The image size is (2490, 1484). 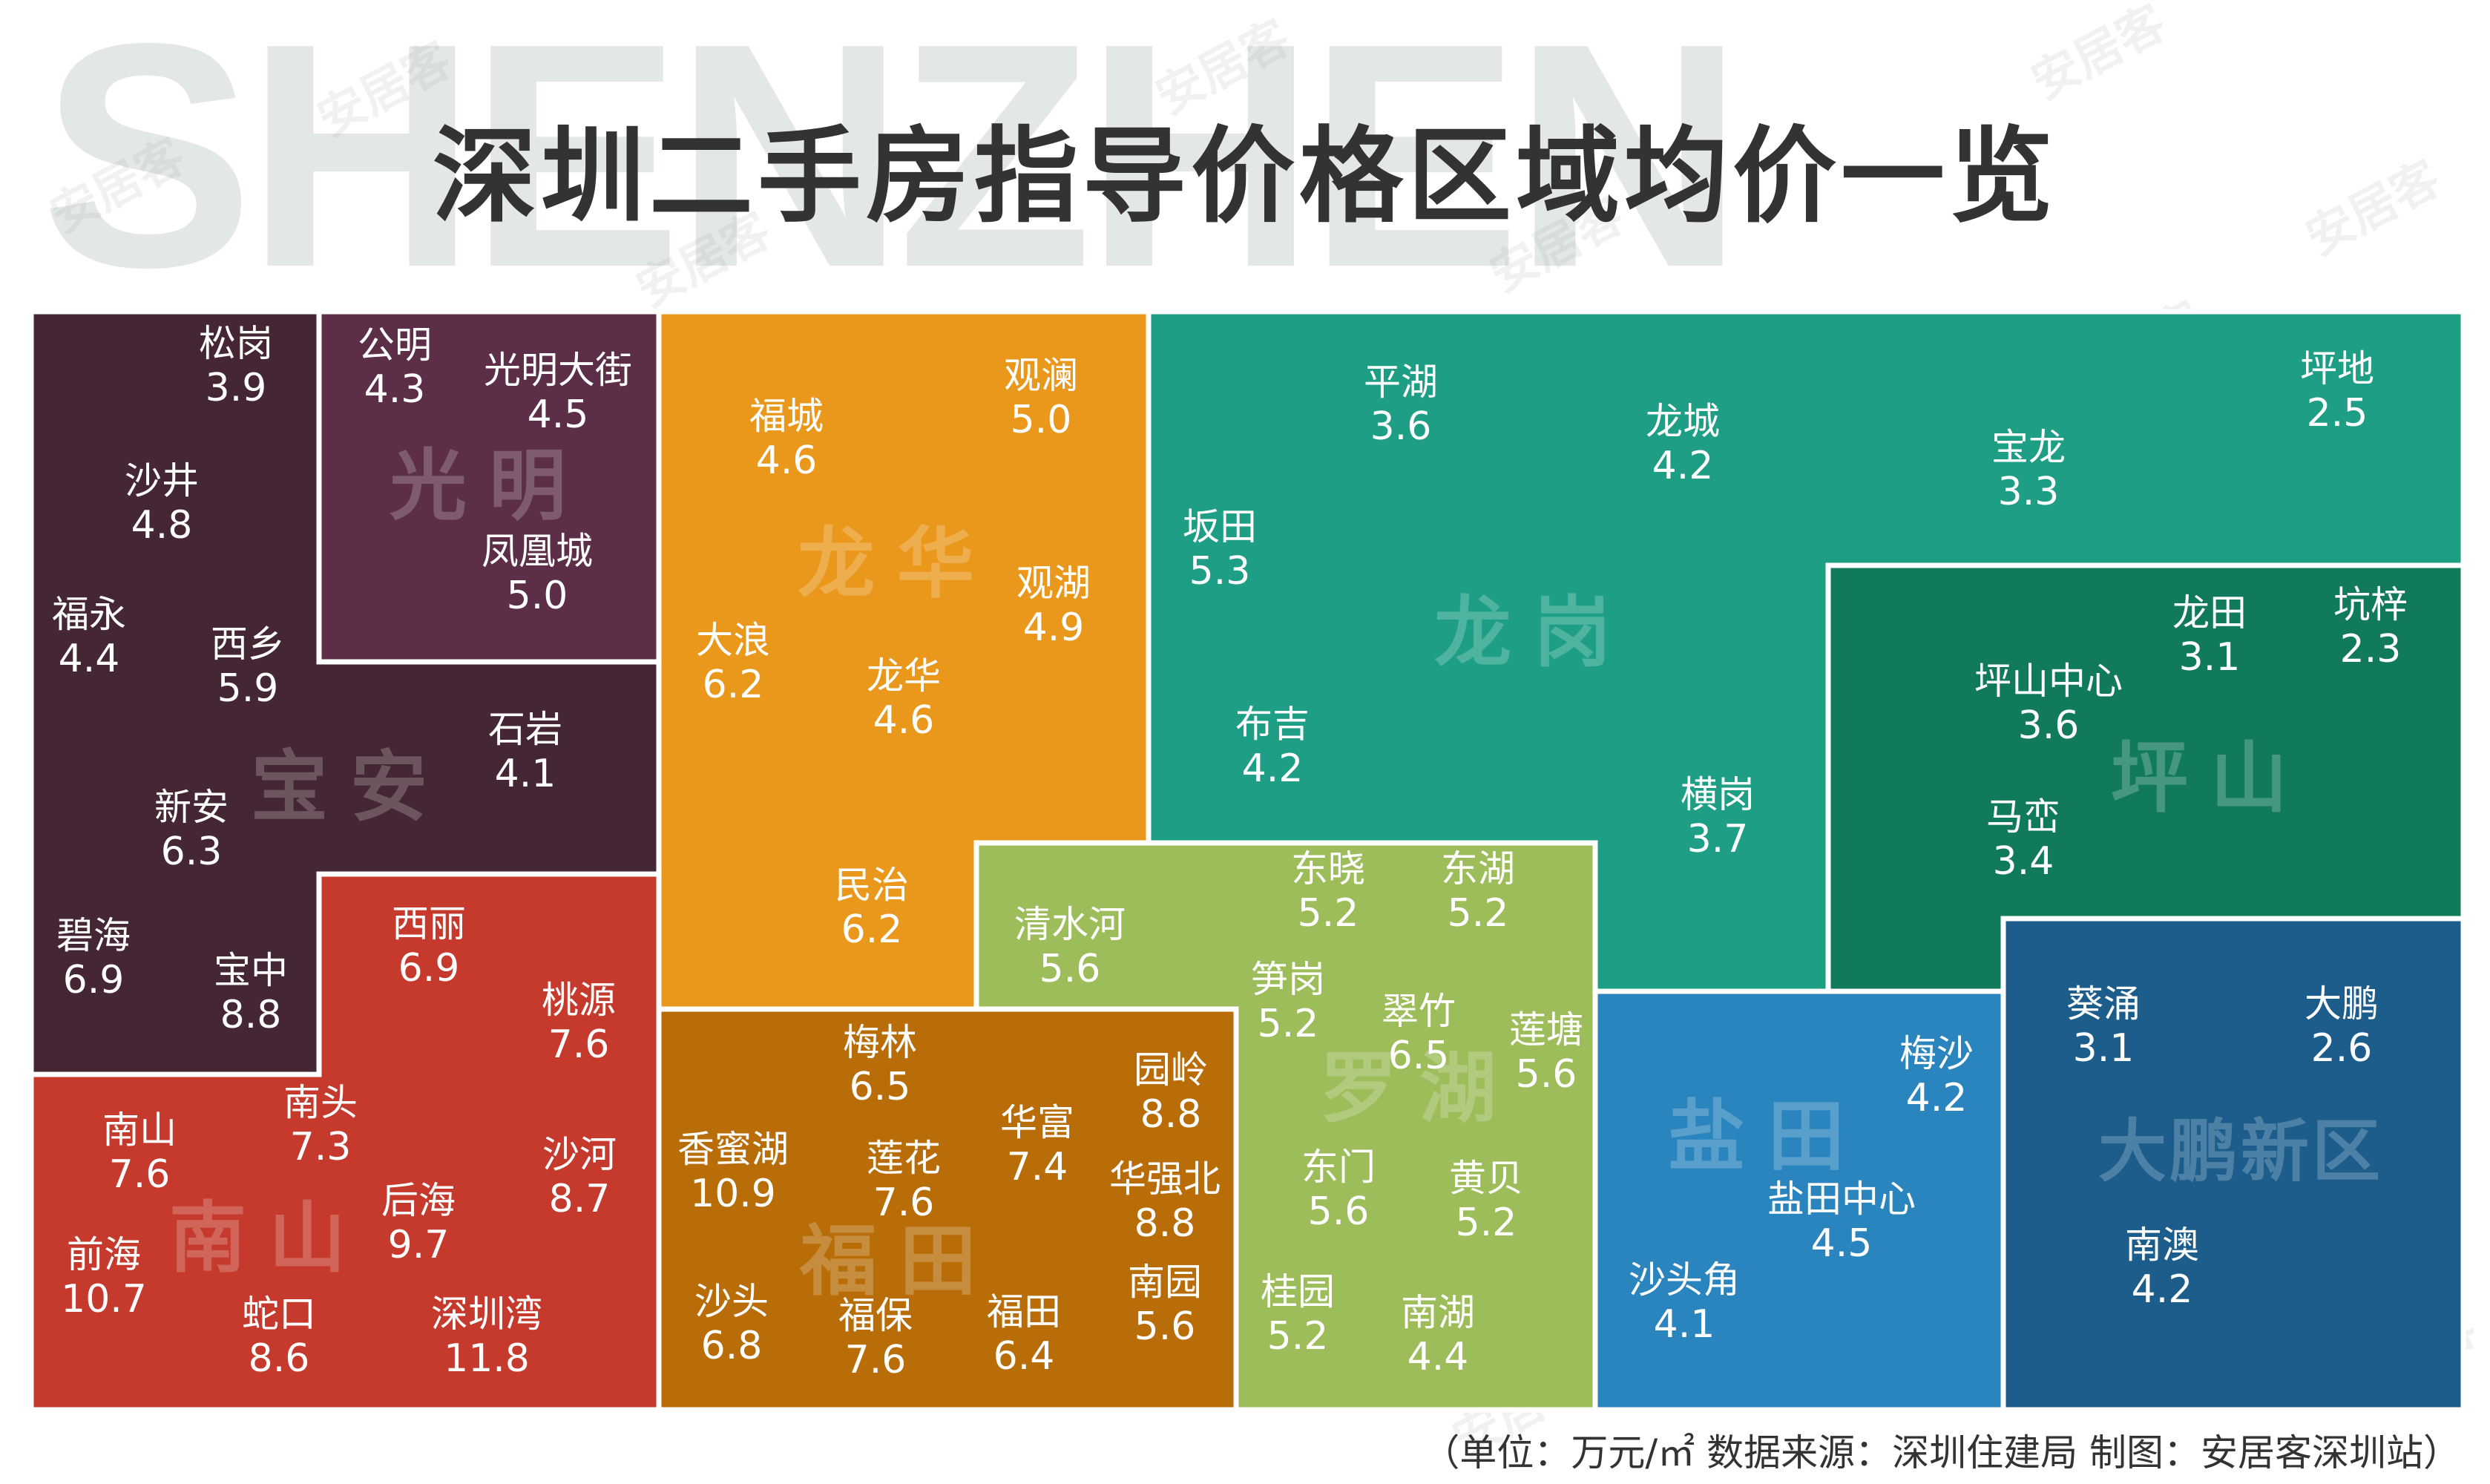 What do you see at coordinates (89, 637) in the screenshot?
I see `area-label-group: 福永4.4` at bounding box center [89, 637].